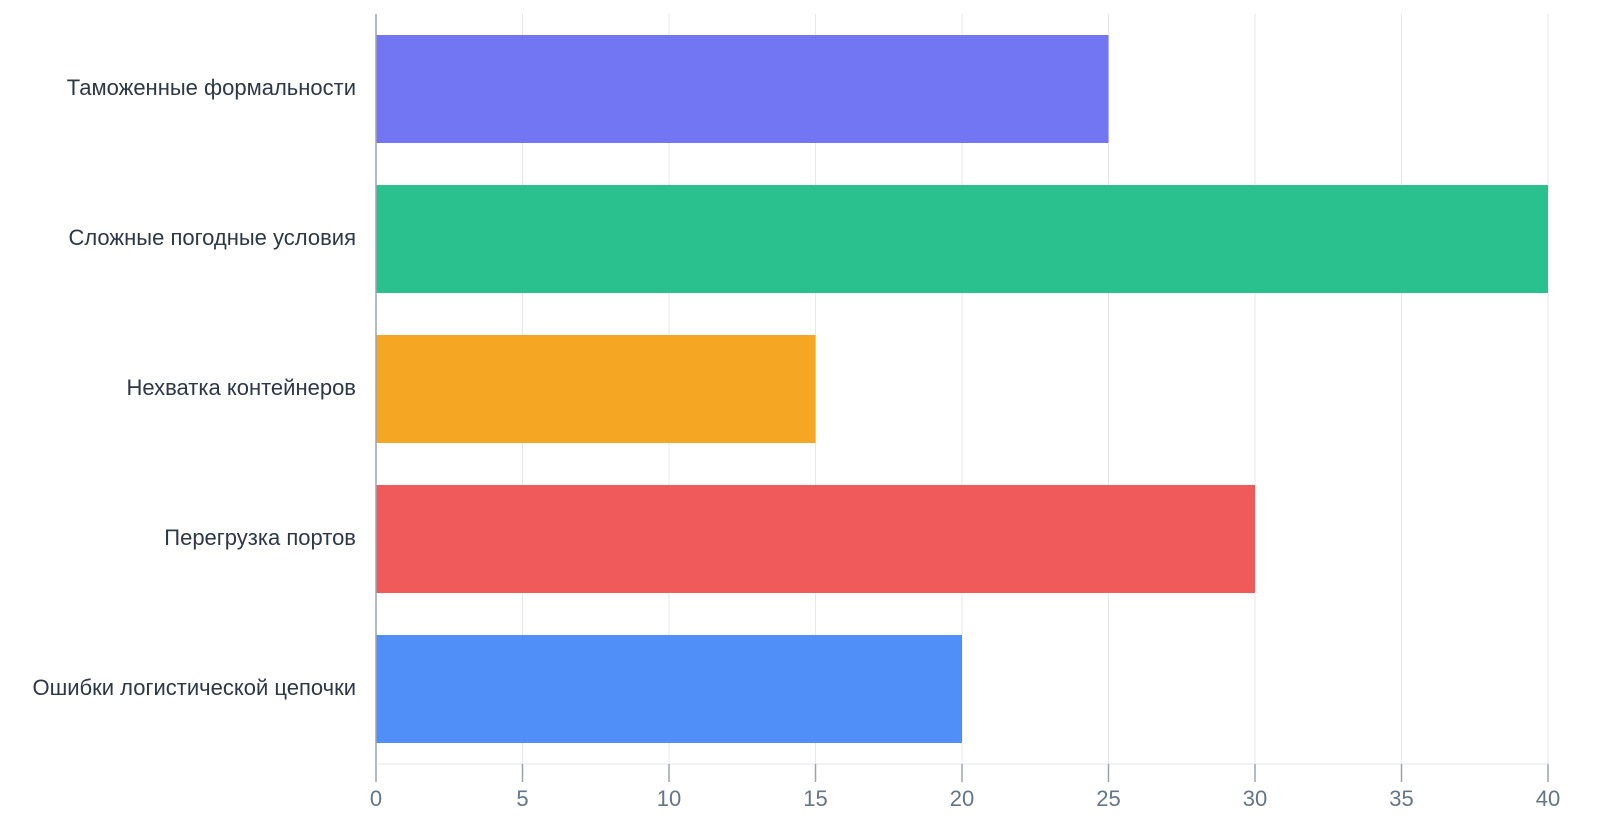 This screenshot has width=1600, height=840. Describe the element at coordinates (260, 537) in the screenshot. I see `category-label-4: Перегрузка портов` at that location.